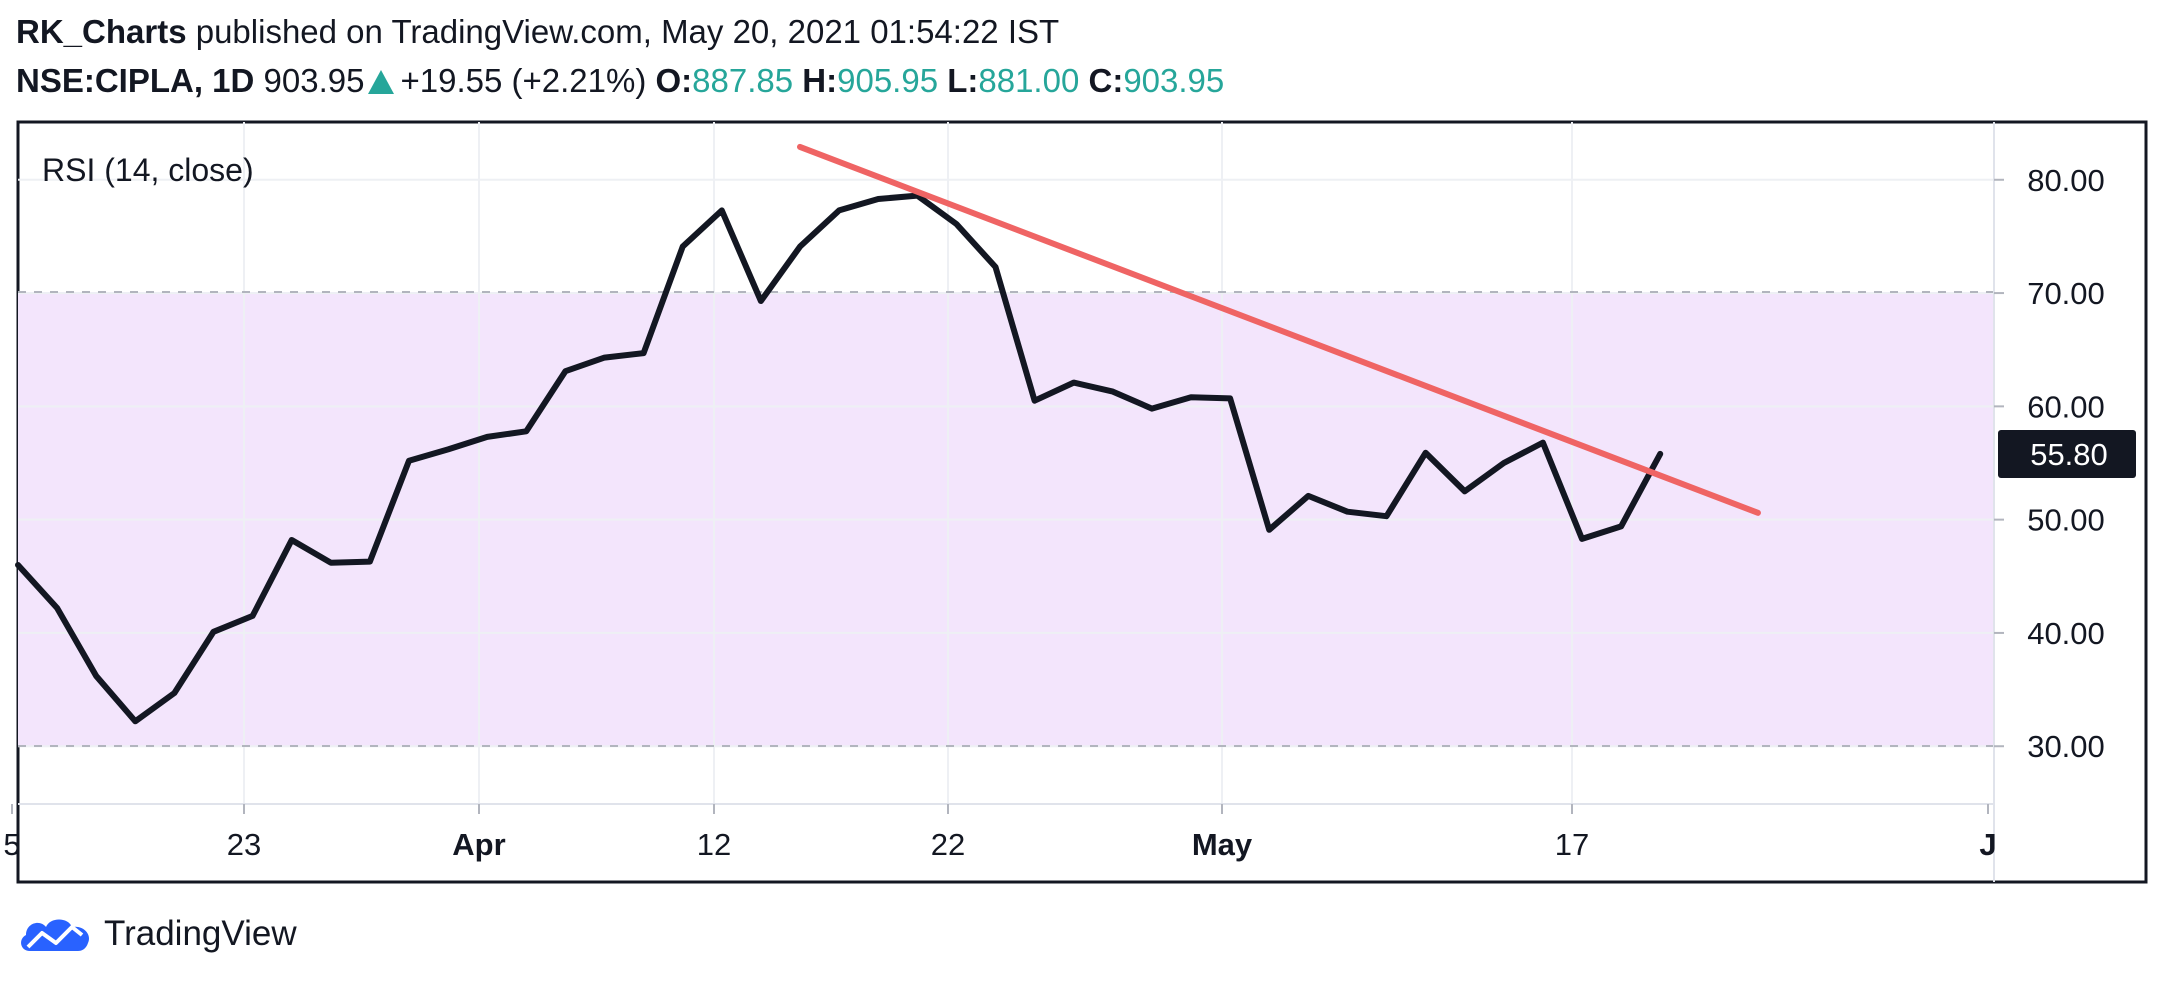  What do you see at coordinates (381, 82) in the screenshot?
I see `up-arrow-icon` at bounding box center [381, 82].